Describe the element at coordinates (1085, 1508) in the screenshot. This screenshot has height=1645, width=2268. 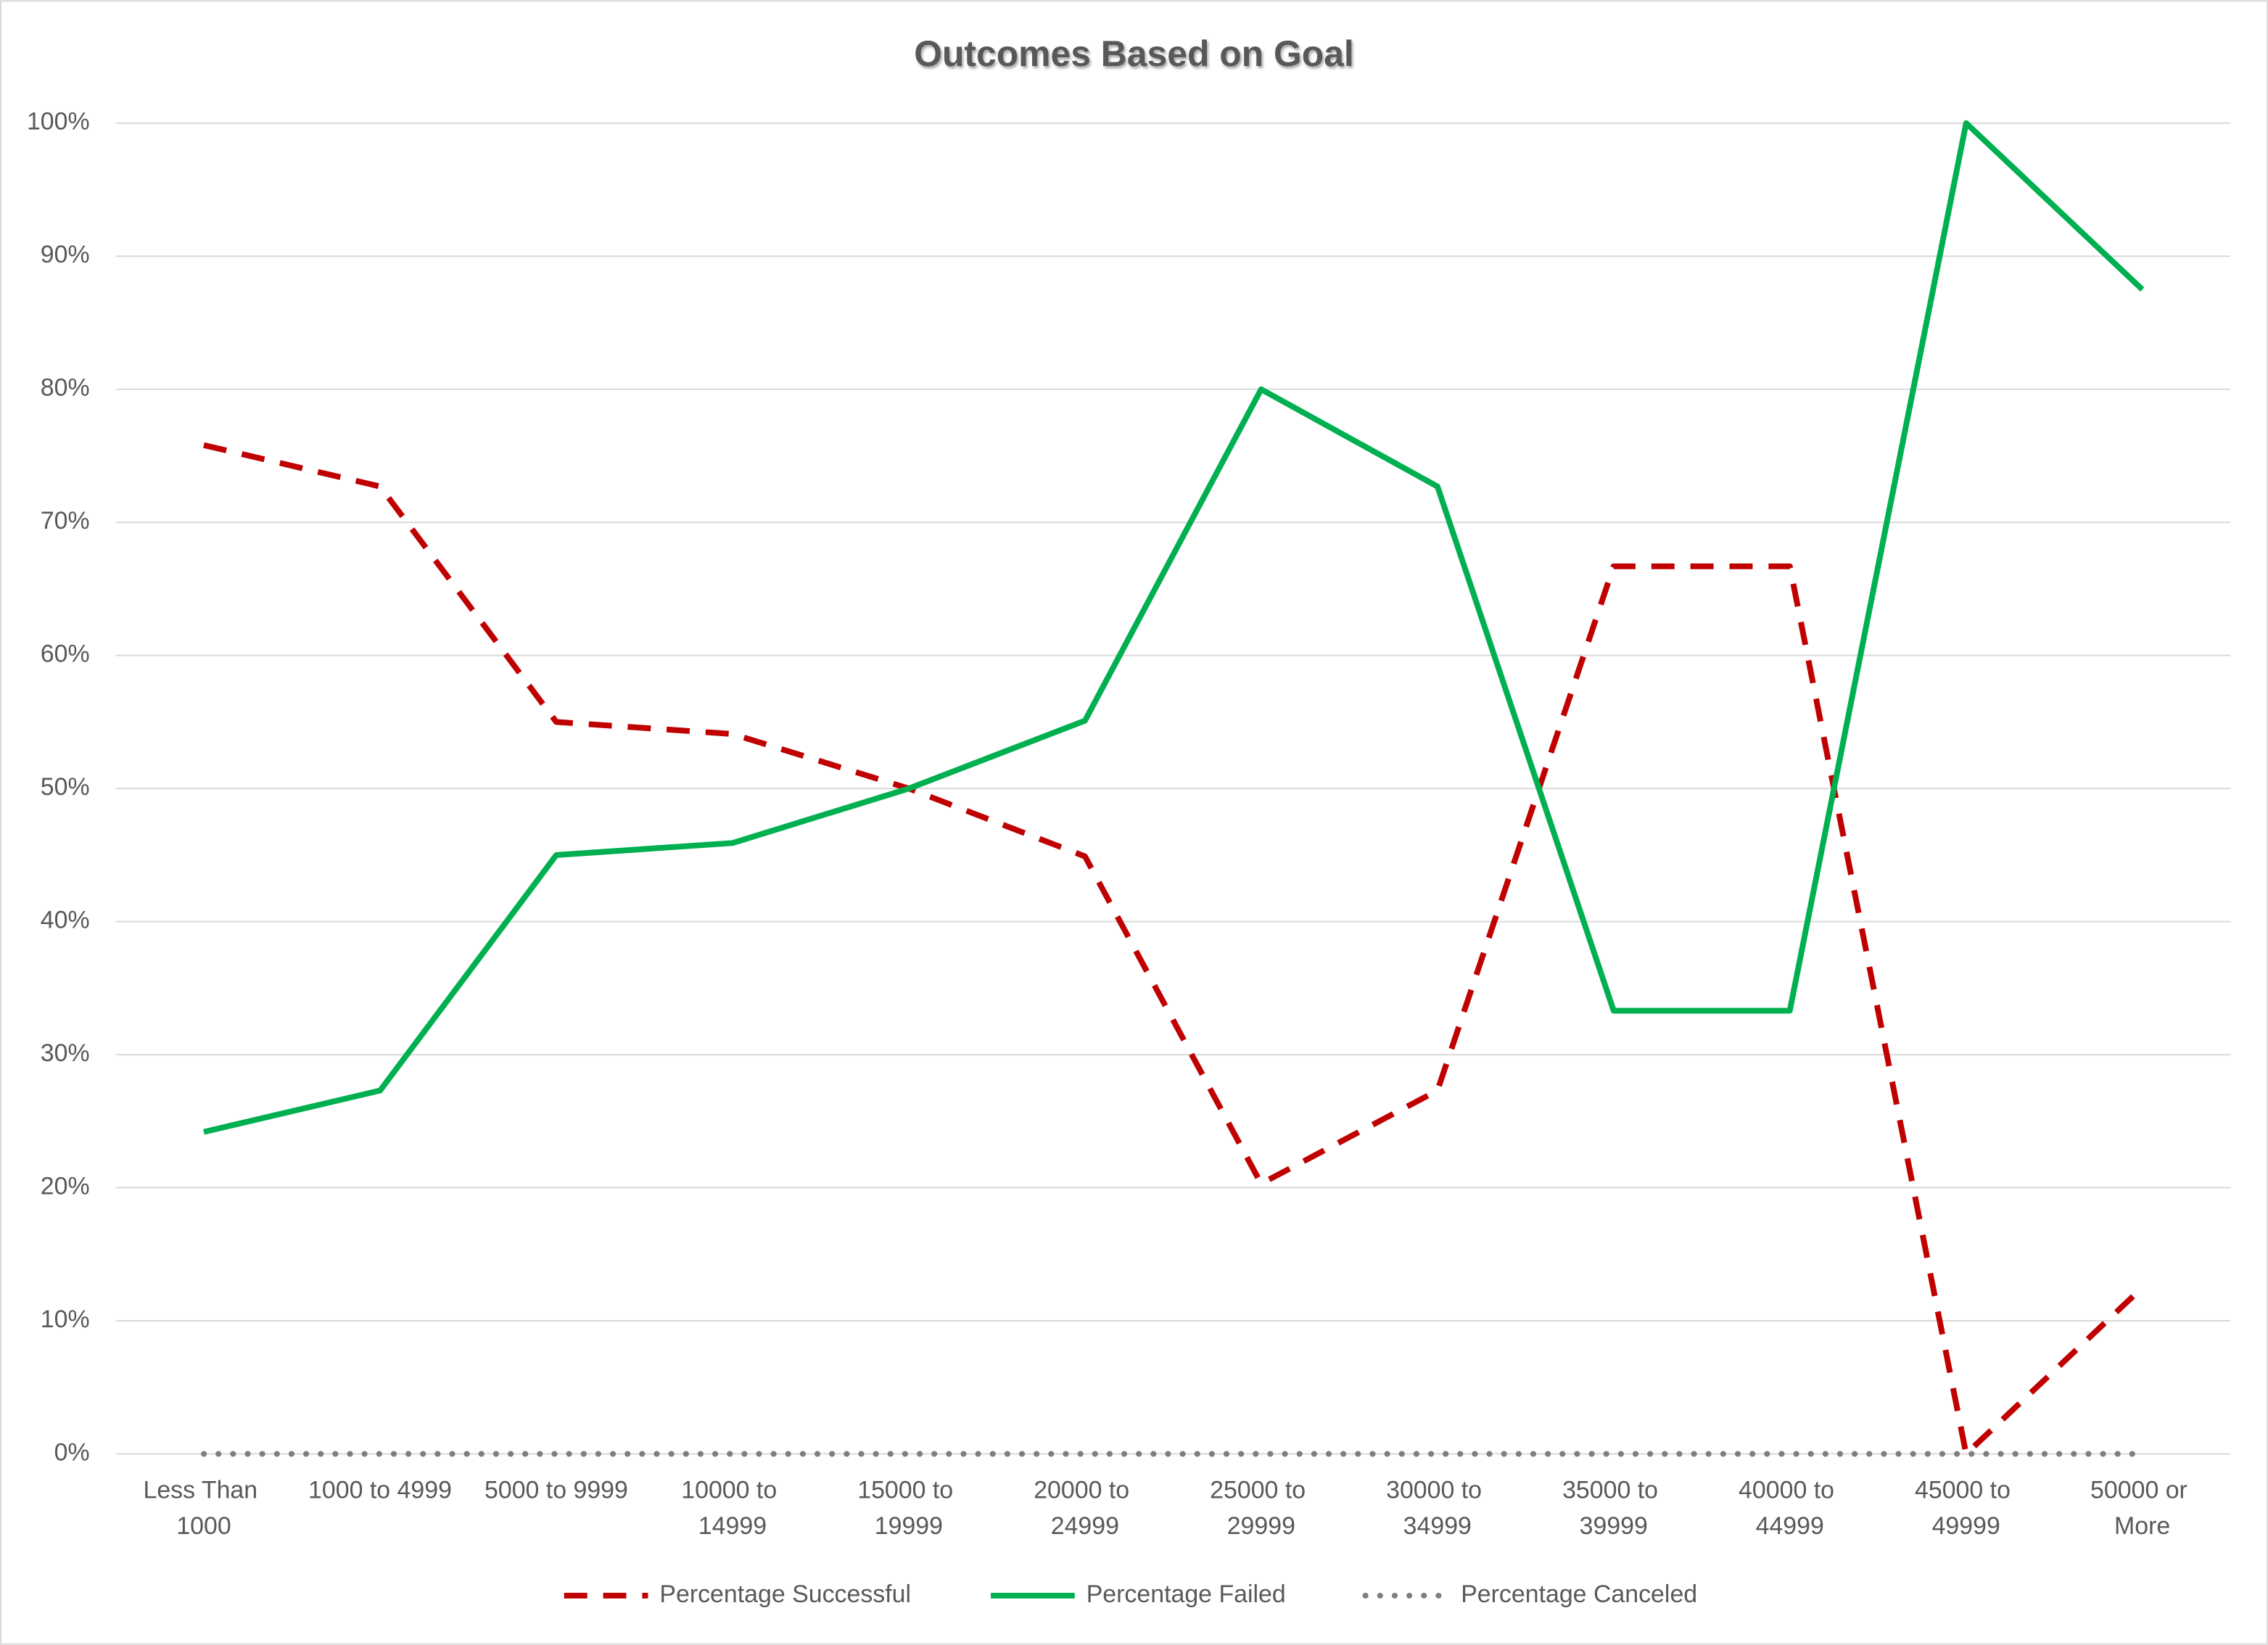
I see `x-tick-label: 20000 to 24999` at that location.